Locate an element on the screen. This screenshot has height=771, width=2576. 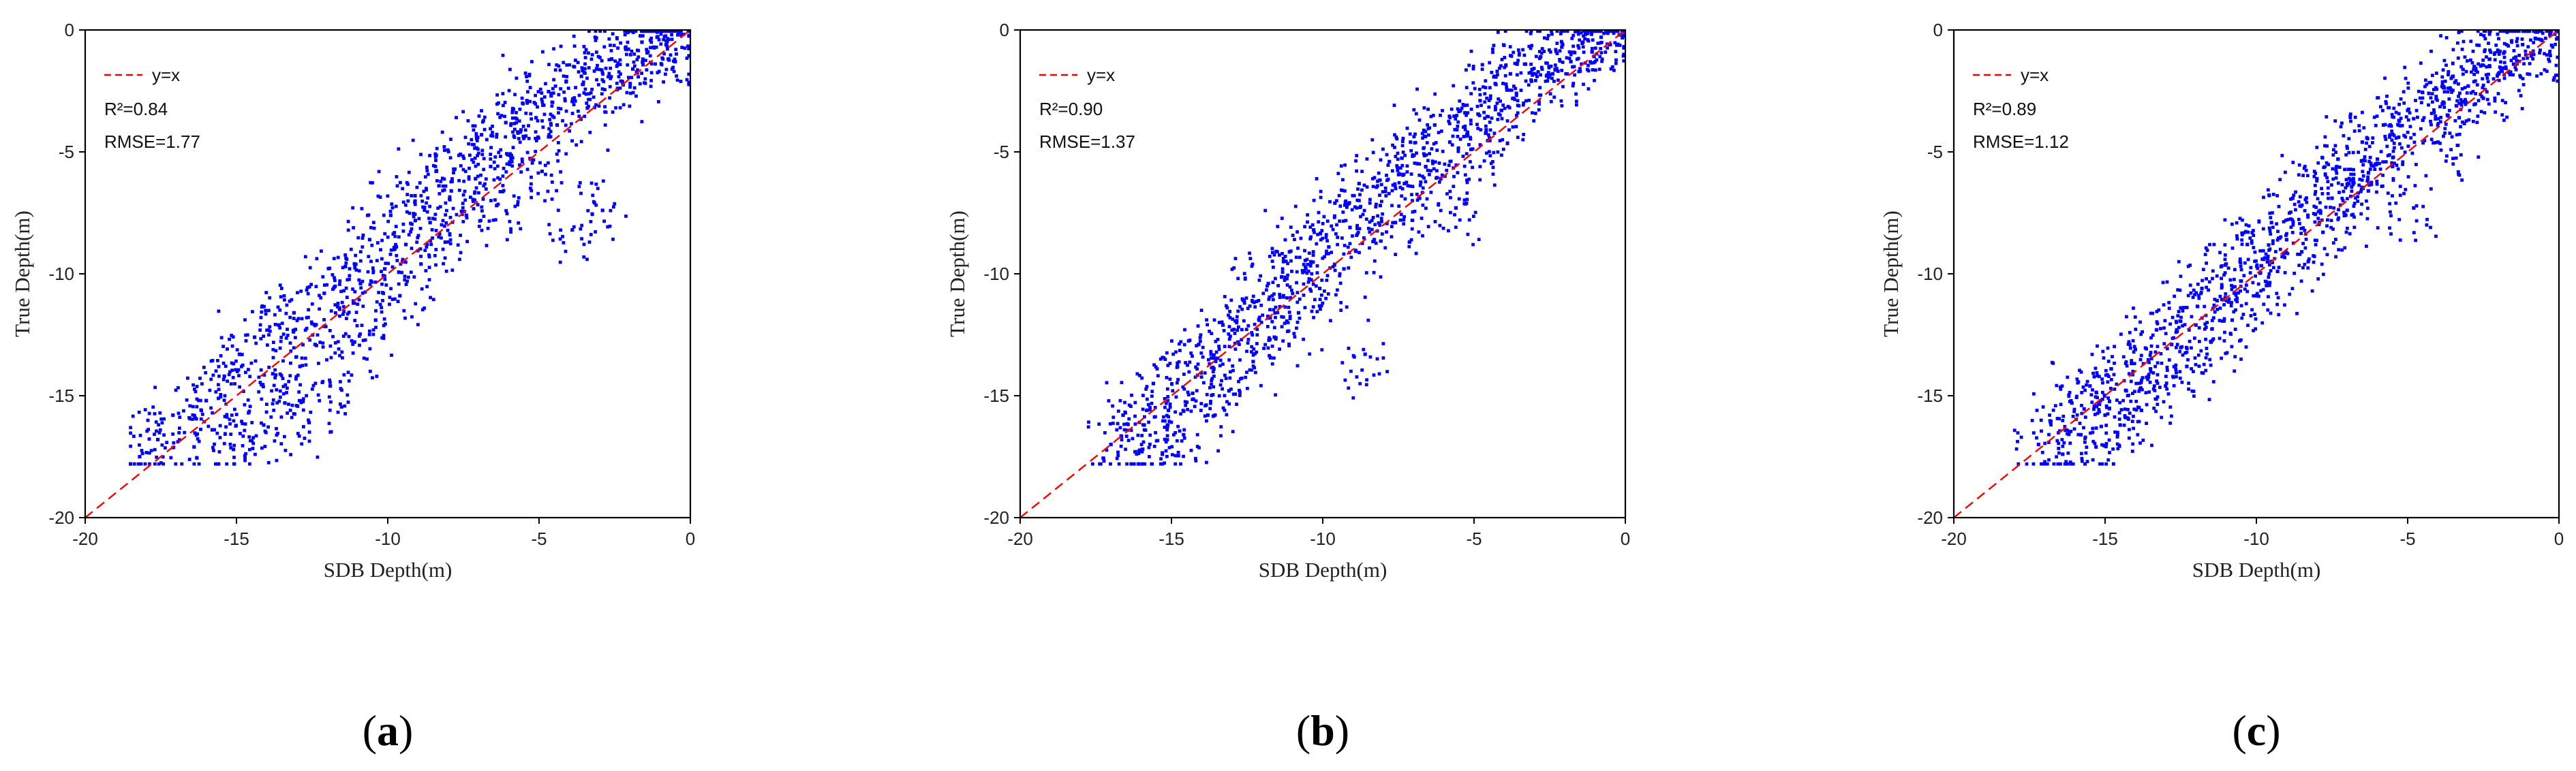
y-axis-title: True Depth(m) is located at coordinates (957, 273).